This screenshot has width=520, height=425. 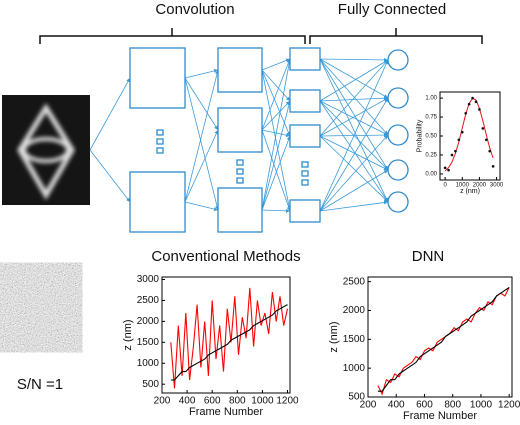 I want to click on plot-frame, so click(x=470, y=136).